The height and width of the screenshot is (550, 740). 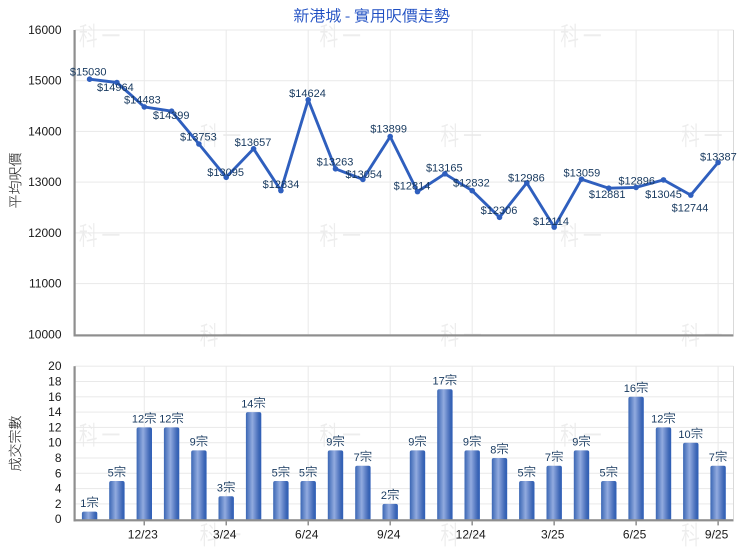 What do you see at coordinates (717, 534) in the screenshot?
I see `svg-text: 9/25` at bounding box center [717, 534].